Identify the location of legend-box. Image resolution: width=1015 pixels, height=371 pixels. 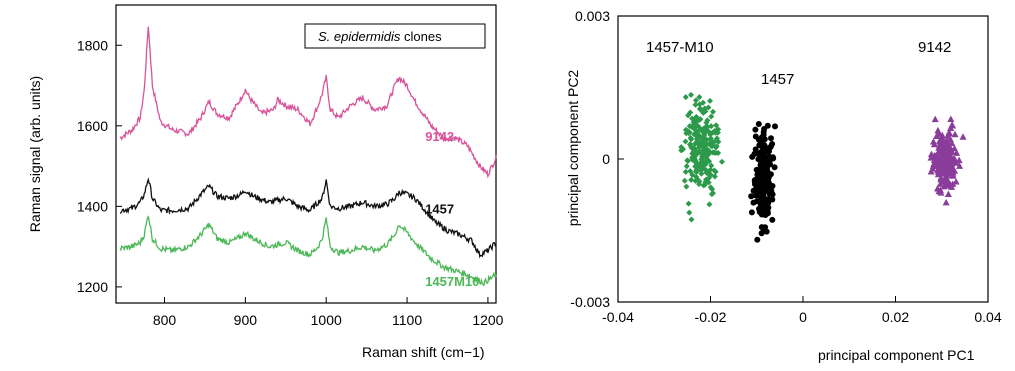
(395, 36).